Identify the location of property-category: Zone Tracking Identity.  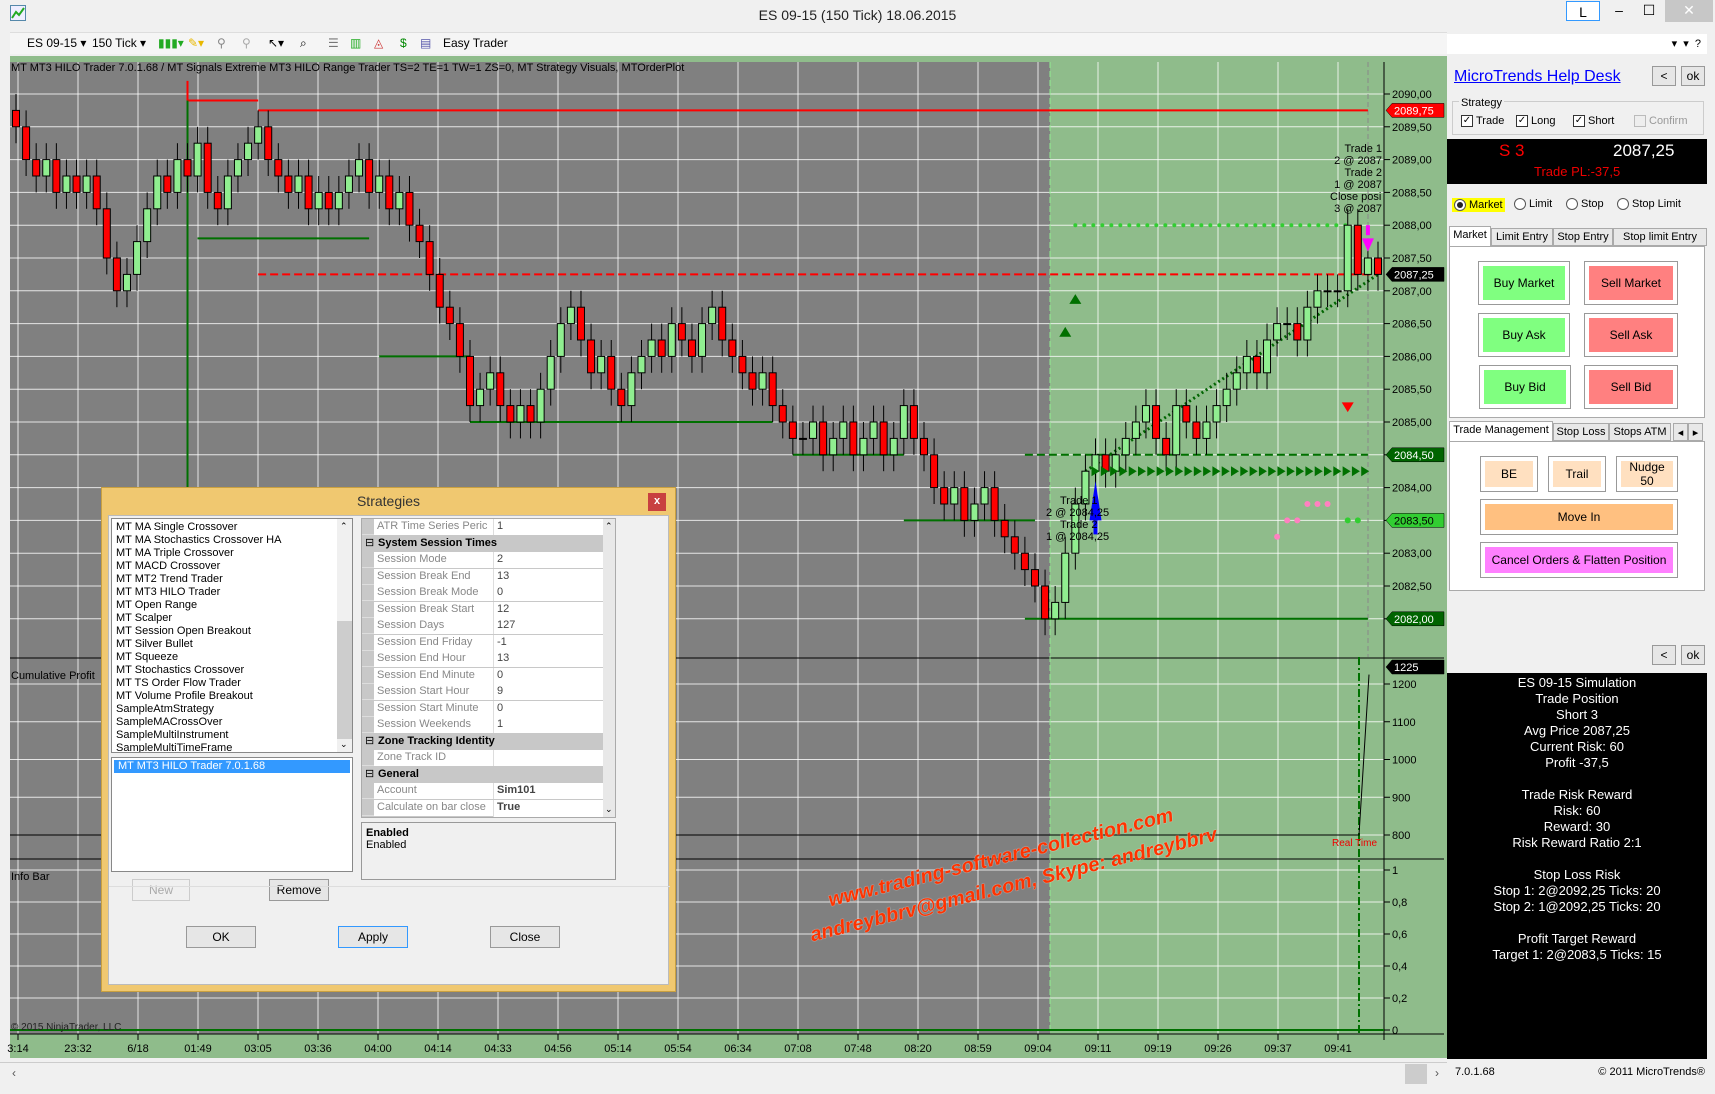
(483, 741).